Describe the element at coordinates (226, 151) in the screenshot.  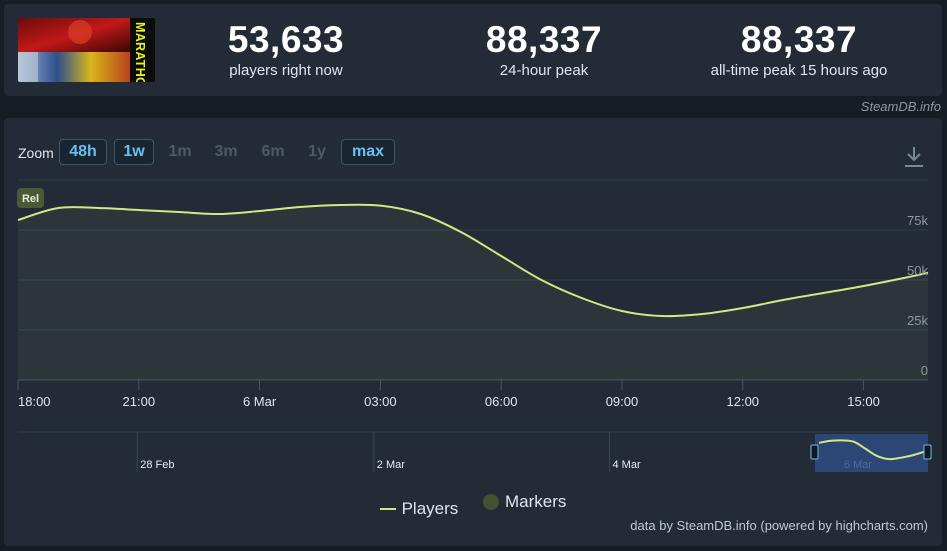
I see `zoom-3m-button: 3m` at that location.